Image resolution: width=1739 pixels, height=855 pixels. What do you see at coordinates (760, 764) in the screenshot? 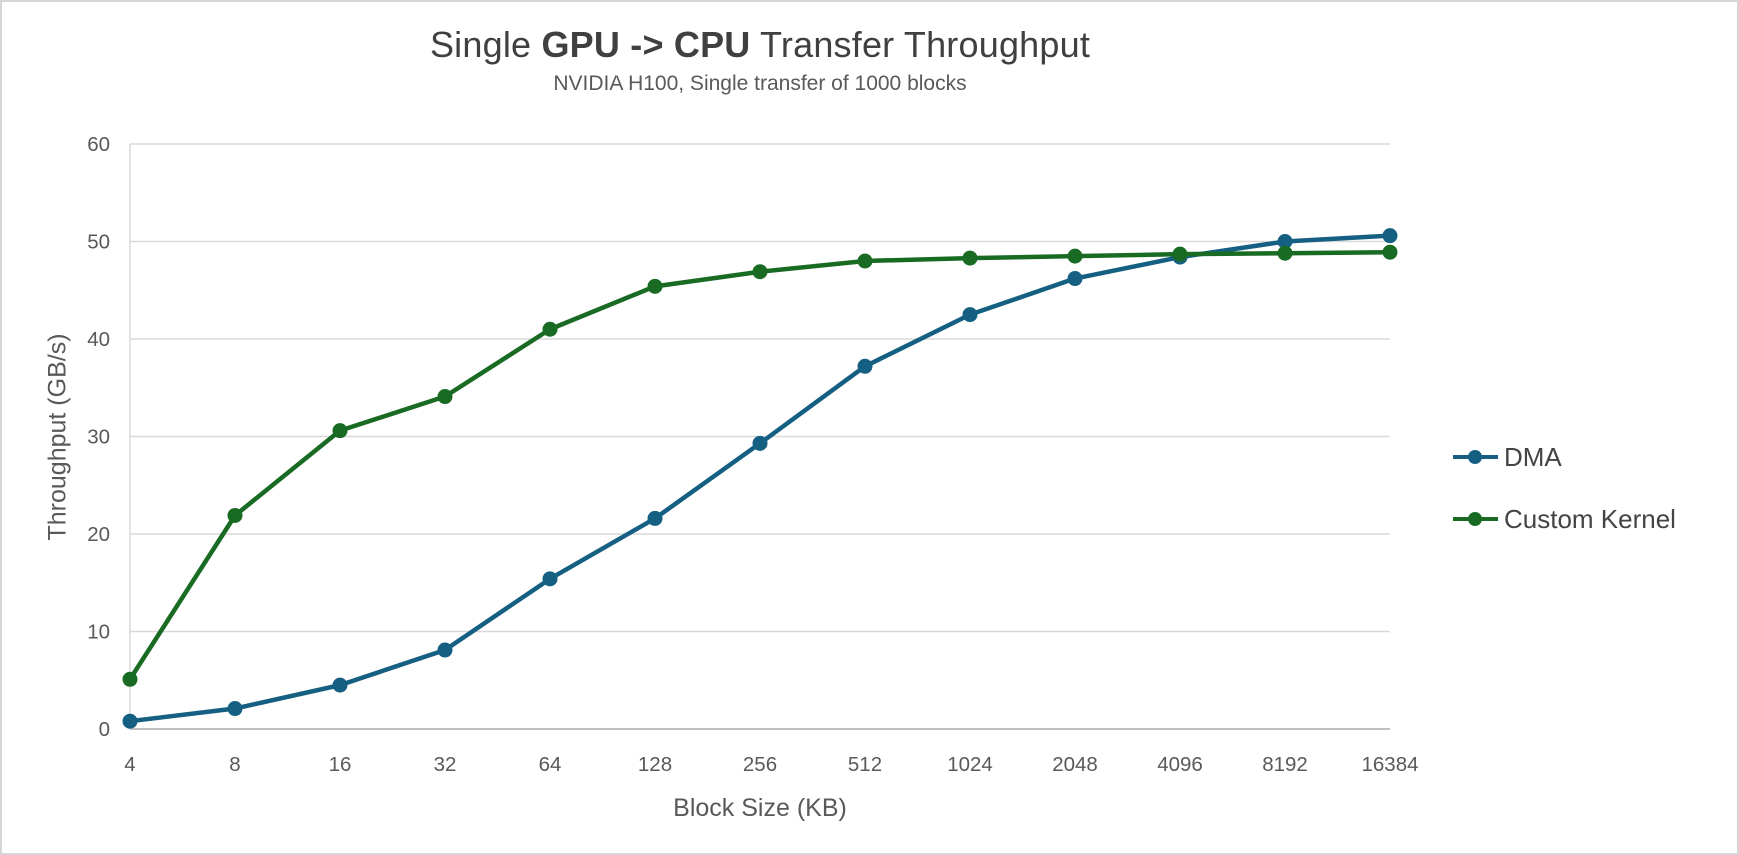
I see `x-tick-label: 256` at bounding box center [760, 764].